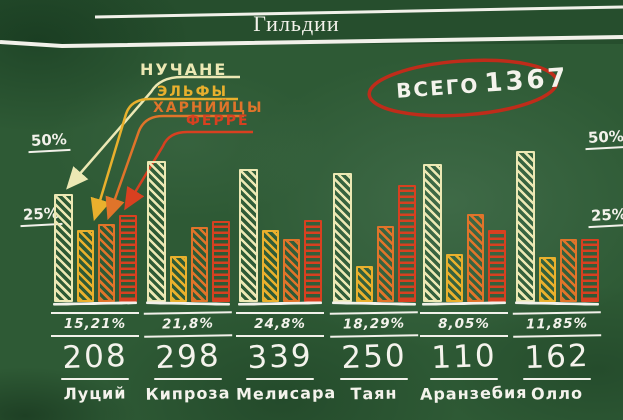 This screenshot has width=623, height=420. I want to click on legend-item-ferre: ФЕРРЕ, so click(218, 121).